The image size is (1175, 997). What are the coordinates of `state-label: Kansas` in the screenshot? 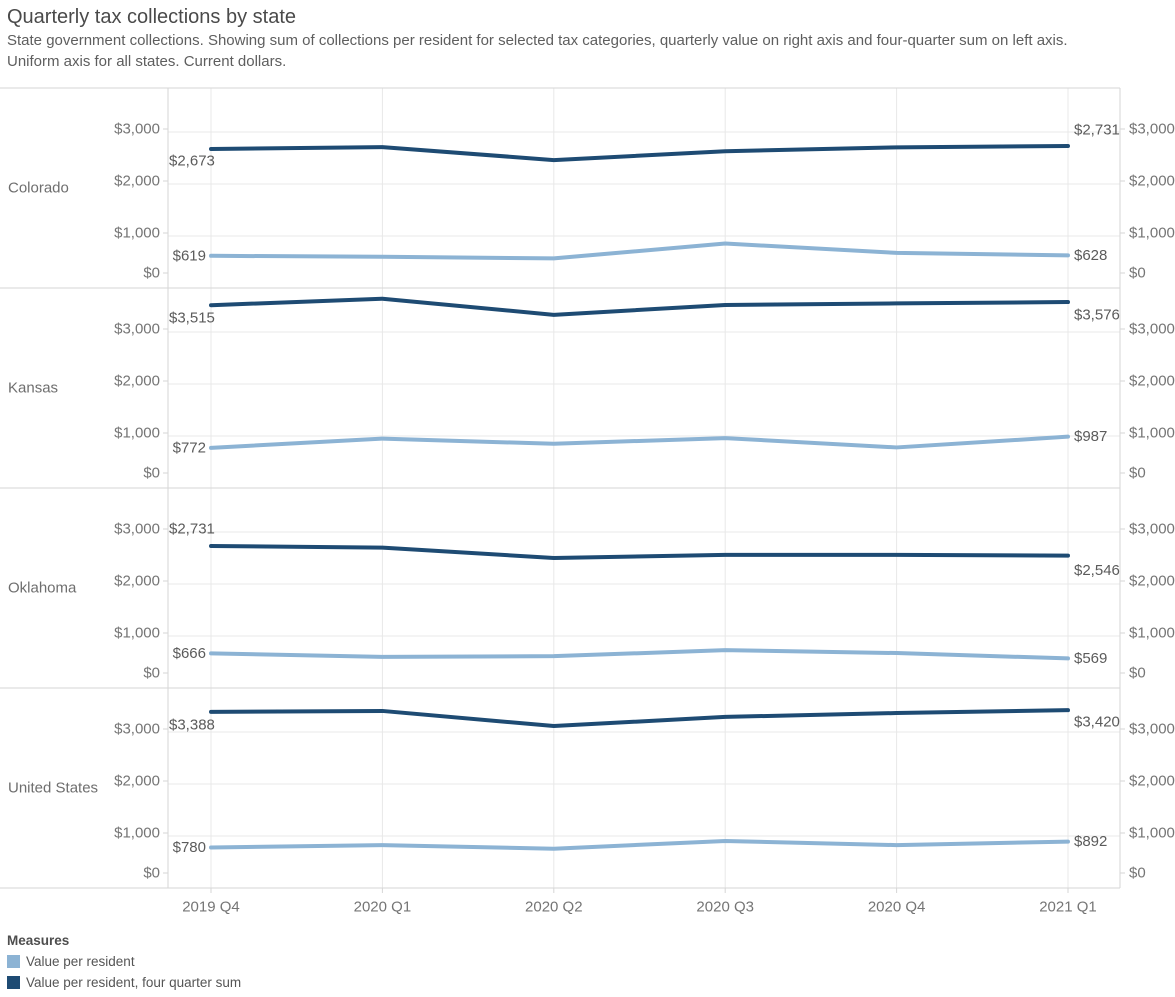 It's located at (33, 388).